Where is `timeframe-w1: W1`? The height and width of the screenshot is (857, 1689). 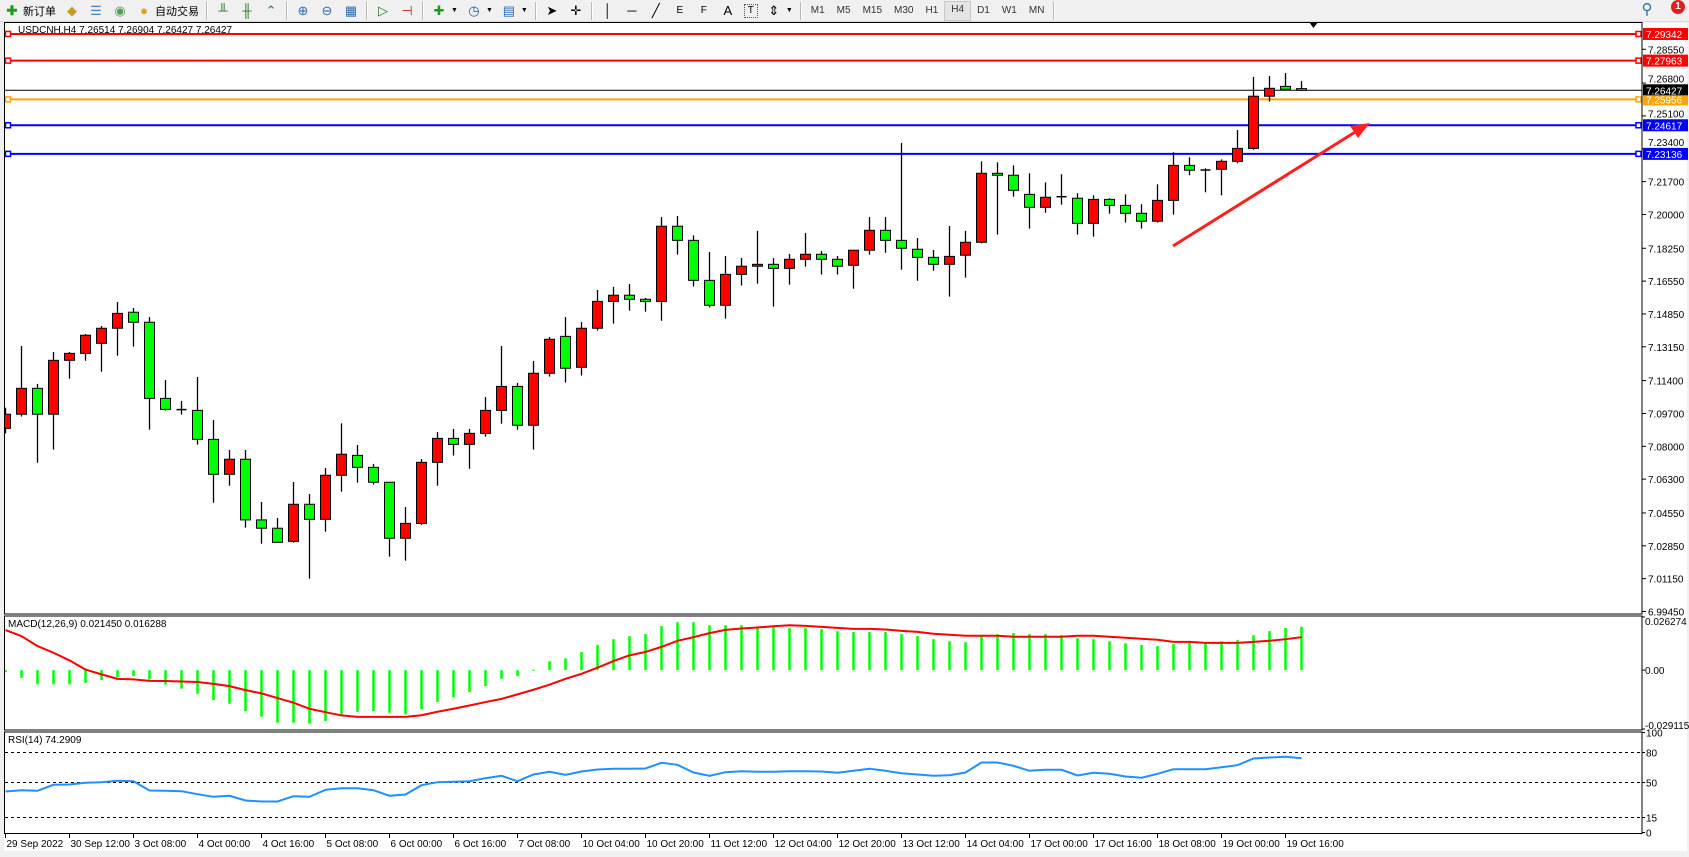 timeframe-w1: W1 is located at coordinates (1009, 10).